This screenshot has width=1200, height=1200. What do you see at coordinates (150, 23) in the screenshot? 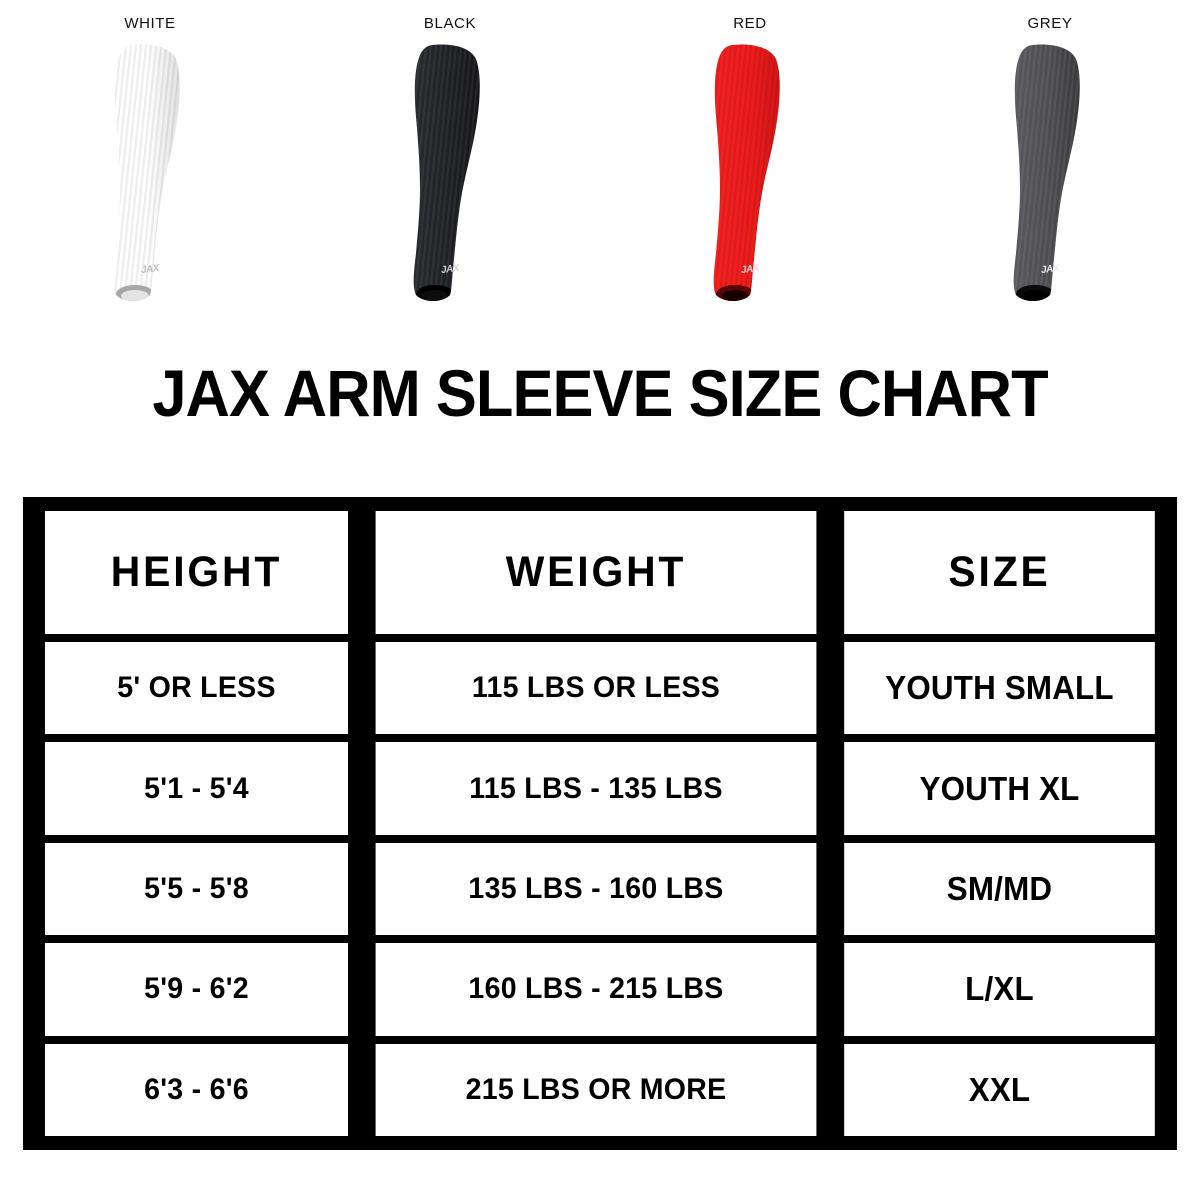
I see `color-label: WHITE` at bounding box center [150, 23].